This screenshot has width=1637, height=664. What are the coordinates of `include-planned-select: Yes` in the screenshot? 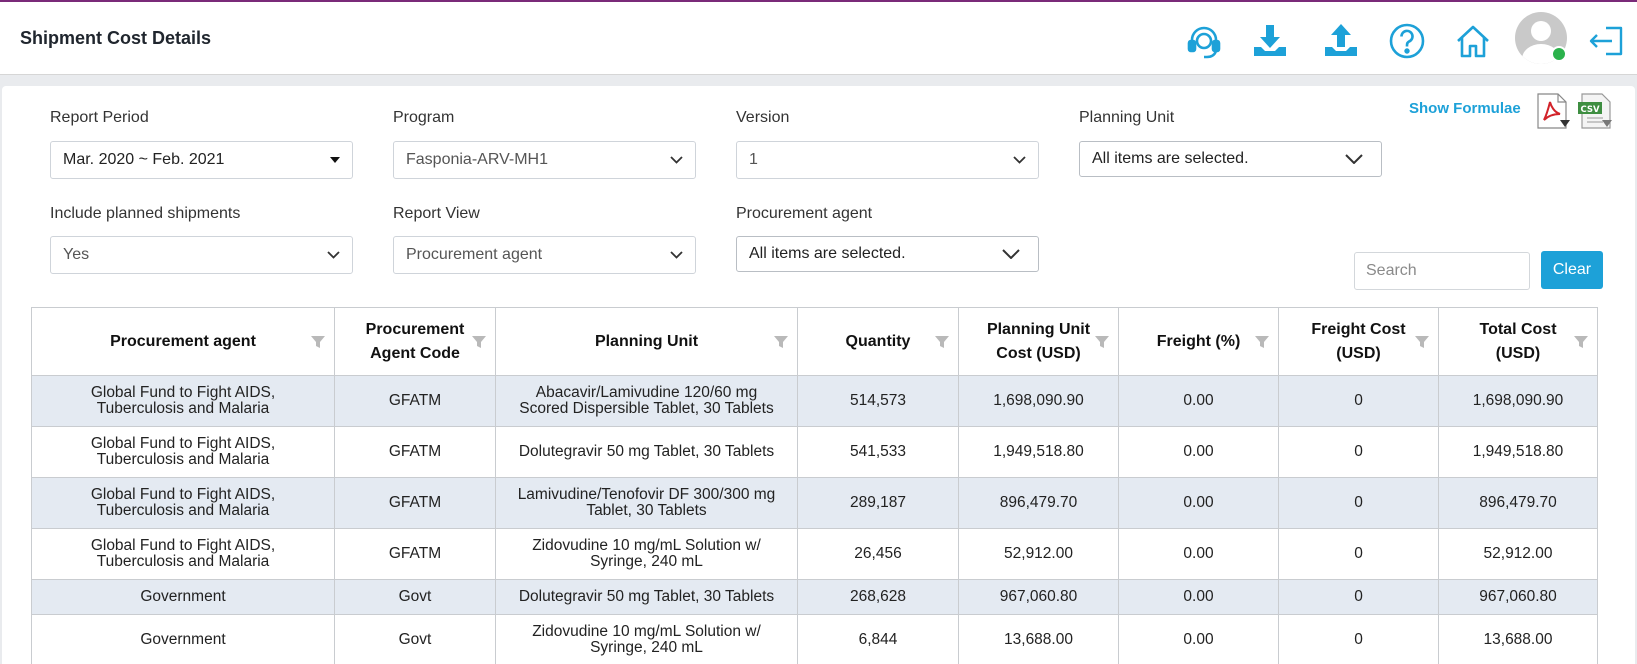 It's located at (201, 255).